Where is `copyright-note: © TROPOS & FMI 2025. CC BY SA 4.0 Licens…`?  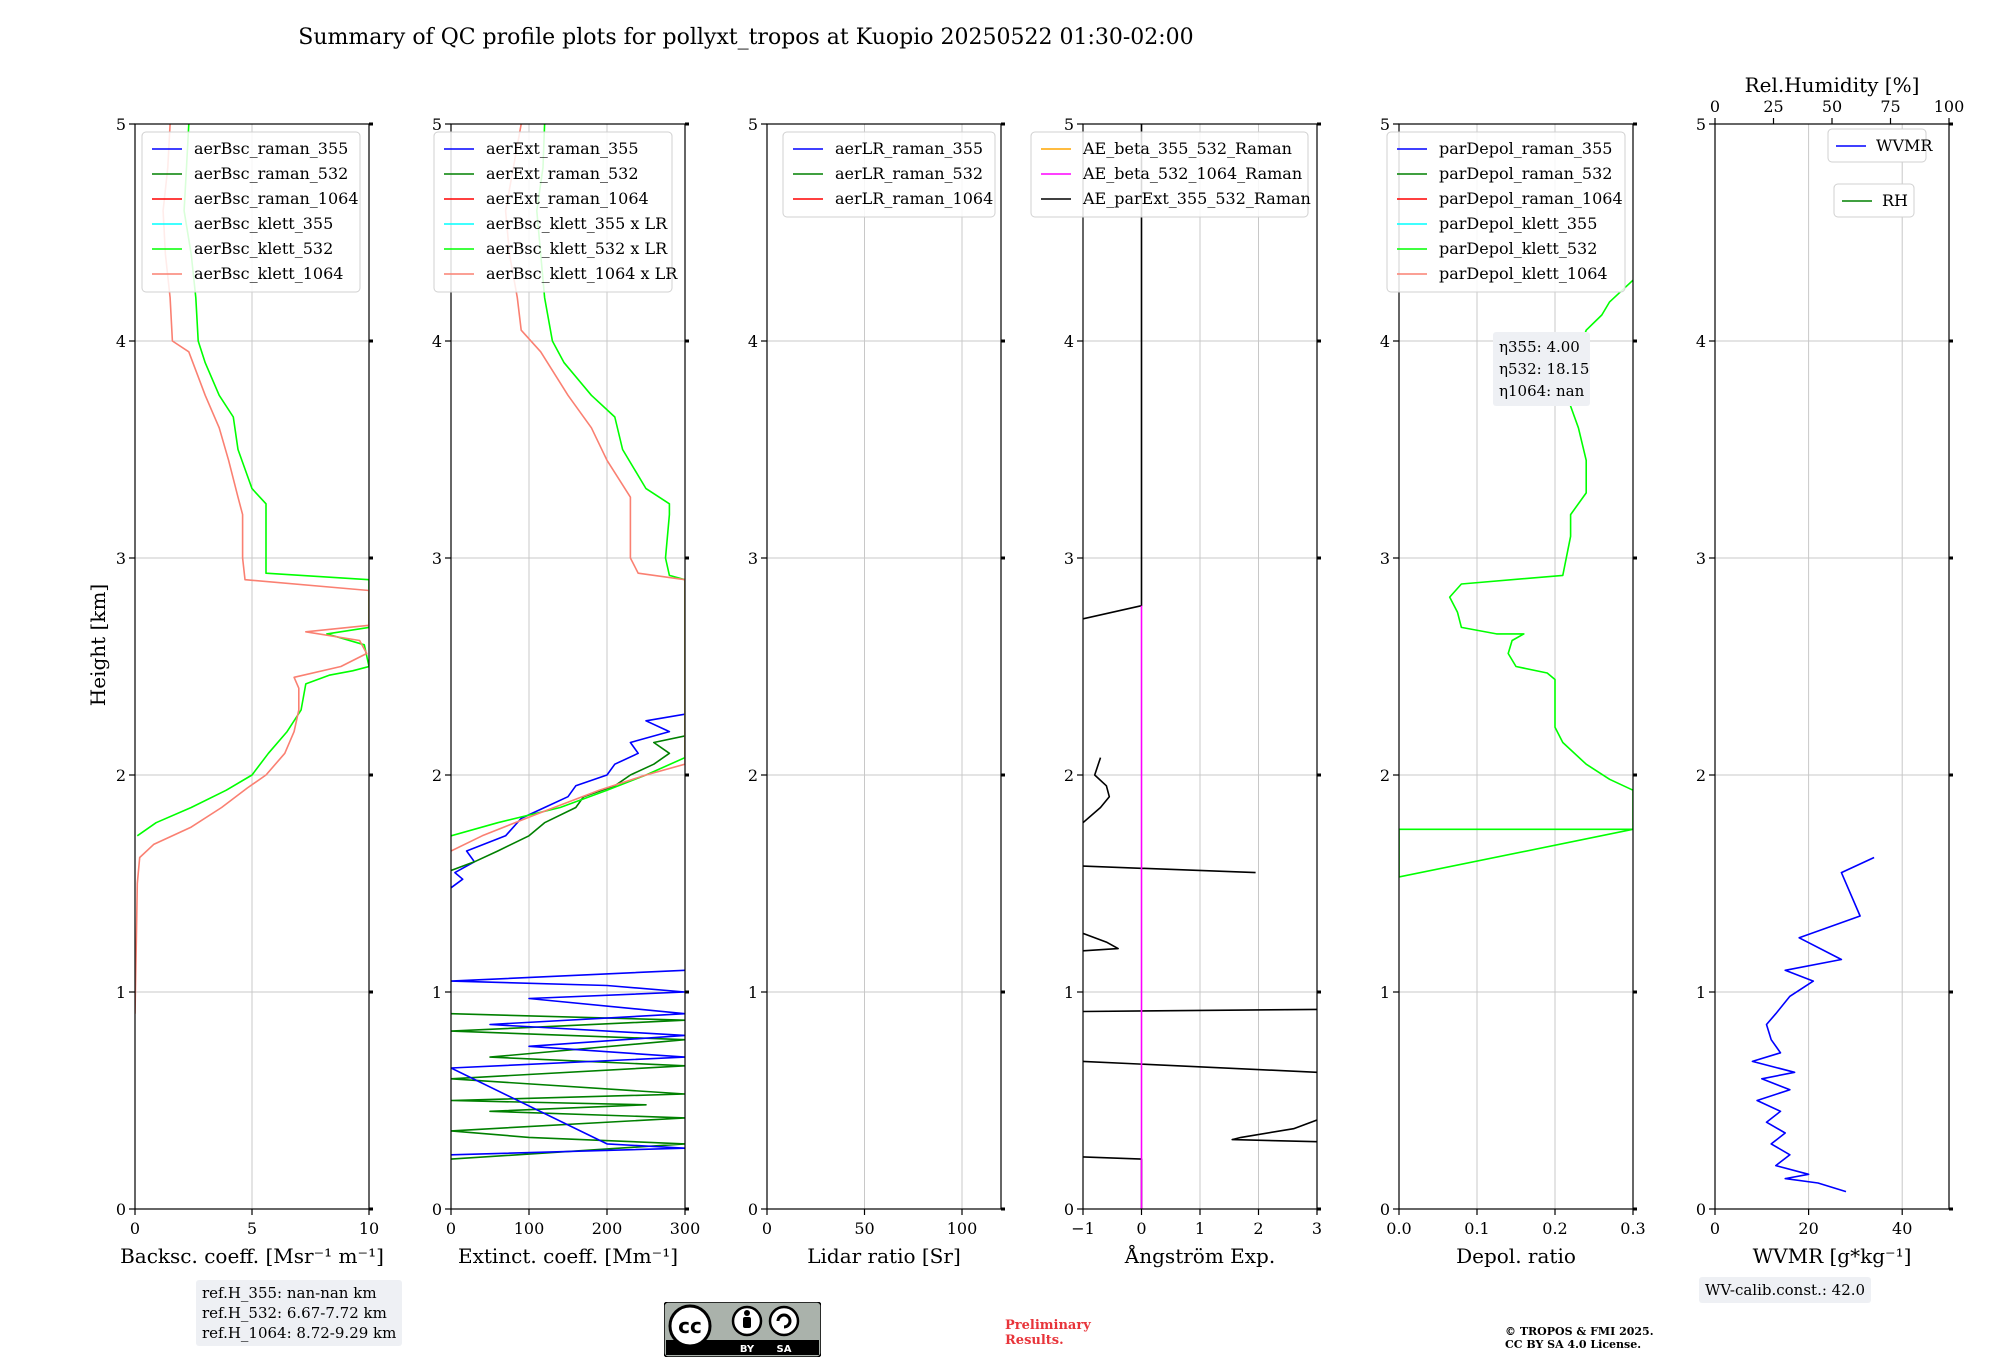
copyright-note: © TROPOS & FMI 2025. CC BY SA 4.0 Licens… is located at coordinates (1579, 1338).